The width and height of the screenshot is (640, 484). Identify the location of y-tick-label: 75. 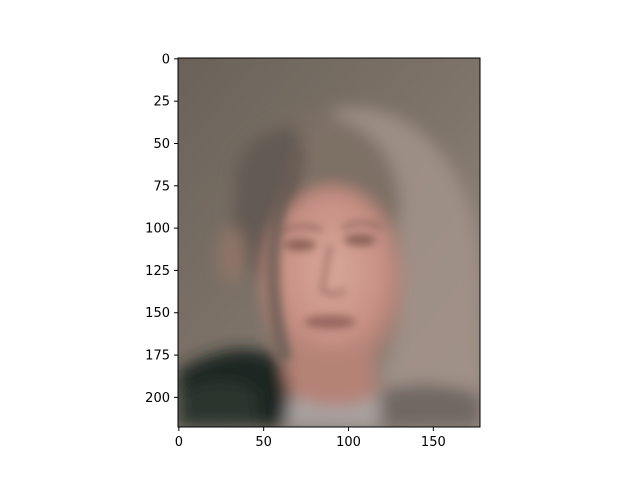
(161, 186).